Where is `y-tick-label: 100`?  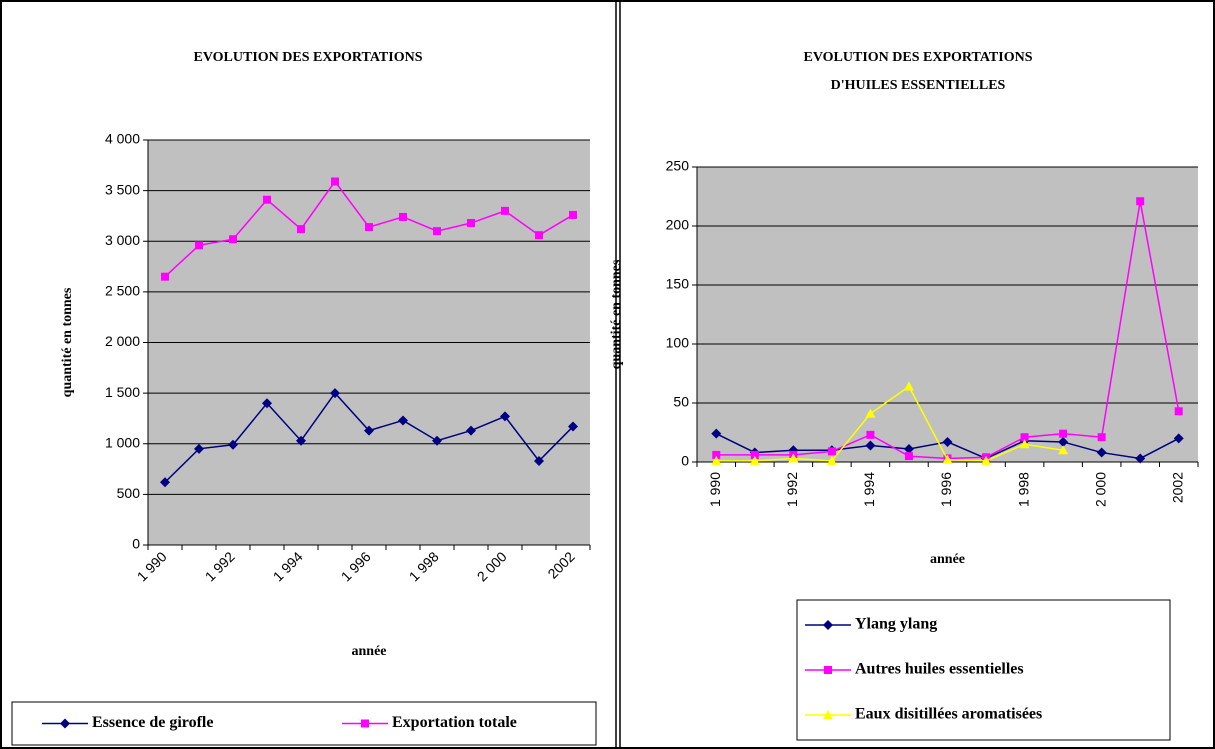 y-tick-label: 100 is located at coordinates (678, 343).